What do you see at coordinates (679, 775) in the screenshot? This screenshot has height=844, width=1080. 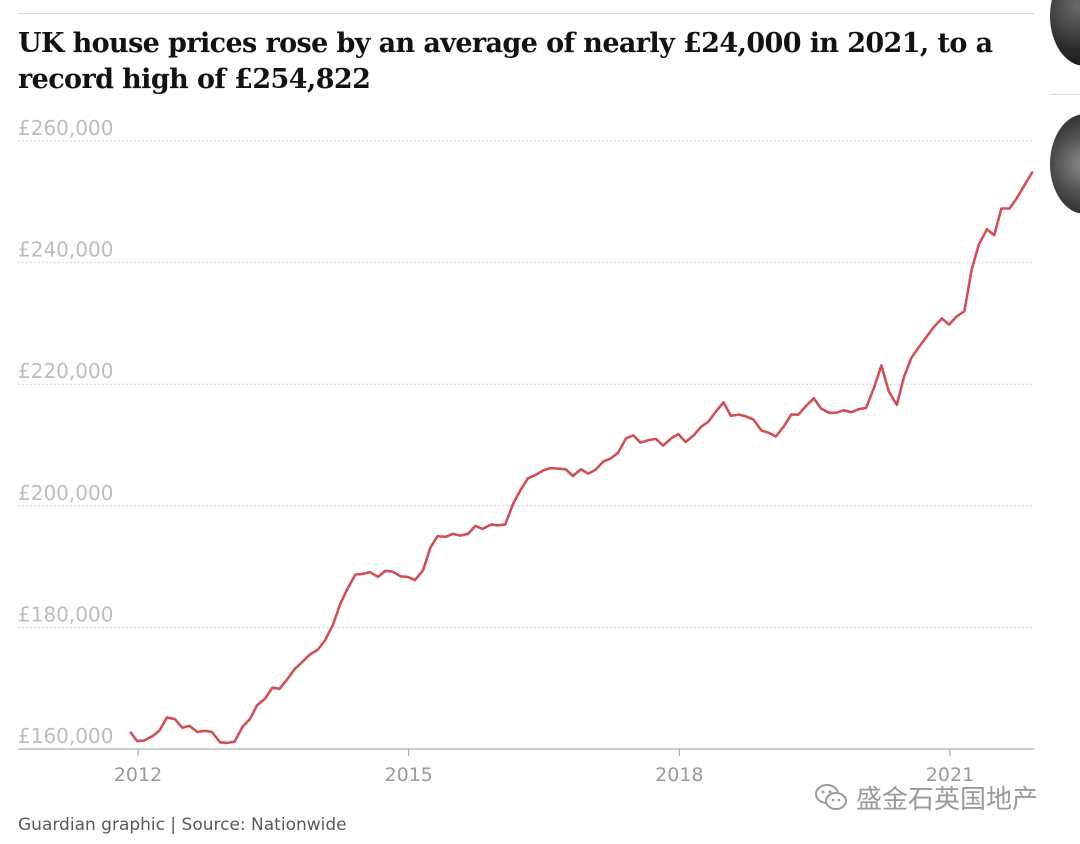 I see `x-tick-label: 2018` at bounding box center [679, 775].